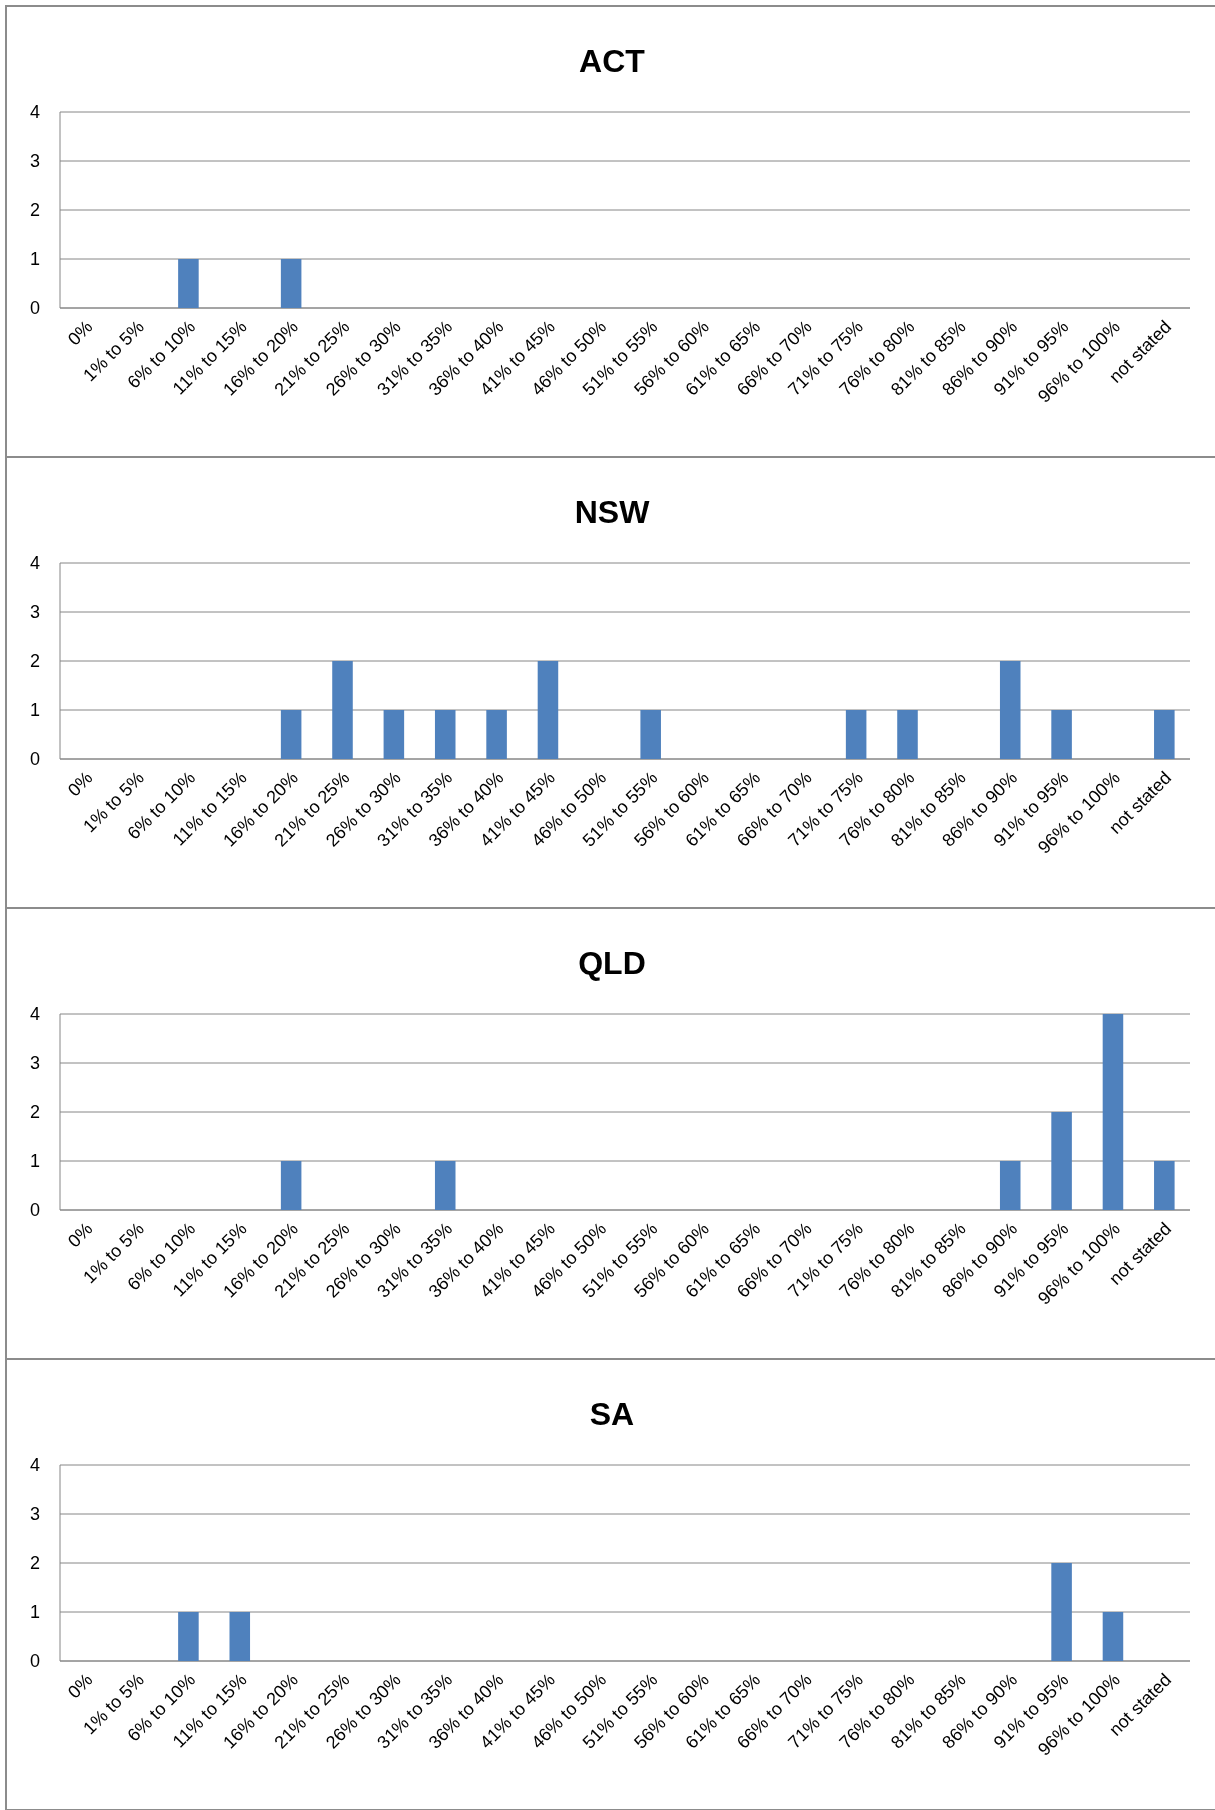 The image size is (1215, 1810). I want to click on chart-title: NSW, so click(612, 512).